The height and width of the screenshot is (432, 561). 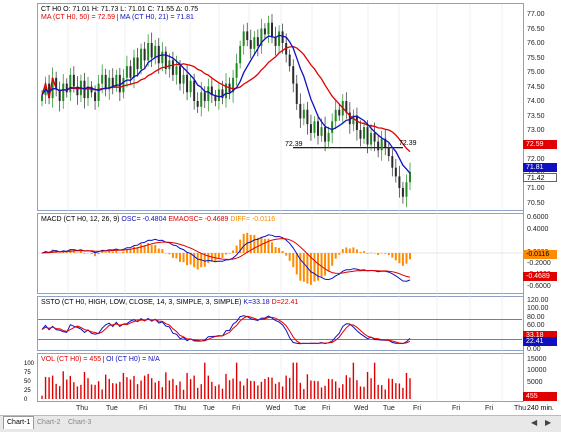 What do you see at coordinates (49, 422) in the screenshot?
I see `tab-chart-2: Chart-2` at bounding box center [49, 422].